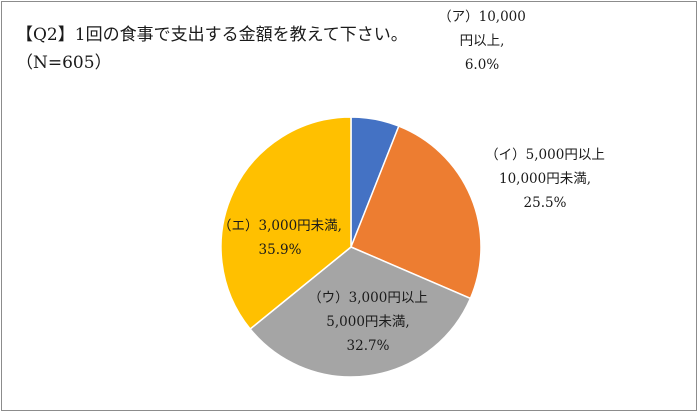 The width and height of the screenshot is (700, 414). What do you see at coordinates (280, 238) in the screenshot?
I see `data-label-4: （エ）3,000円未満, 35.9%` at bounding box center [280, 238].